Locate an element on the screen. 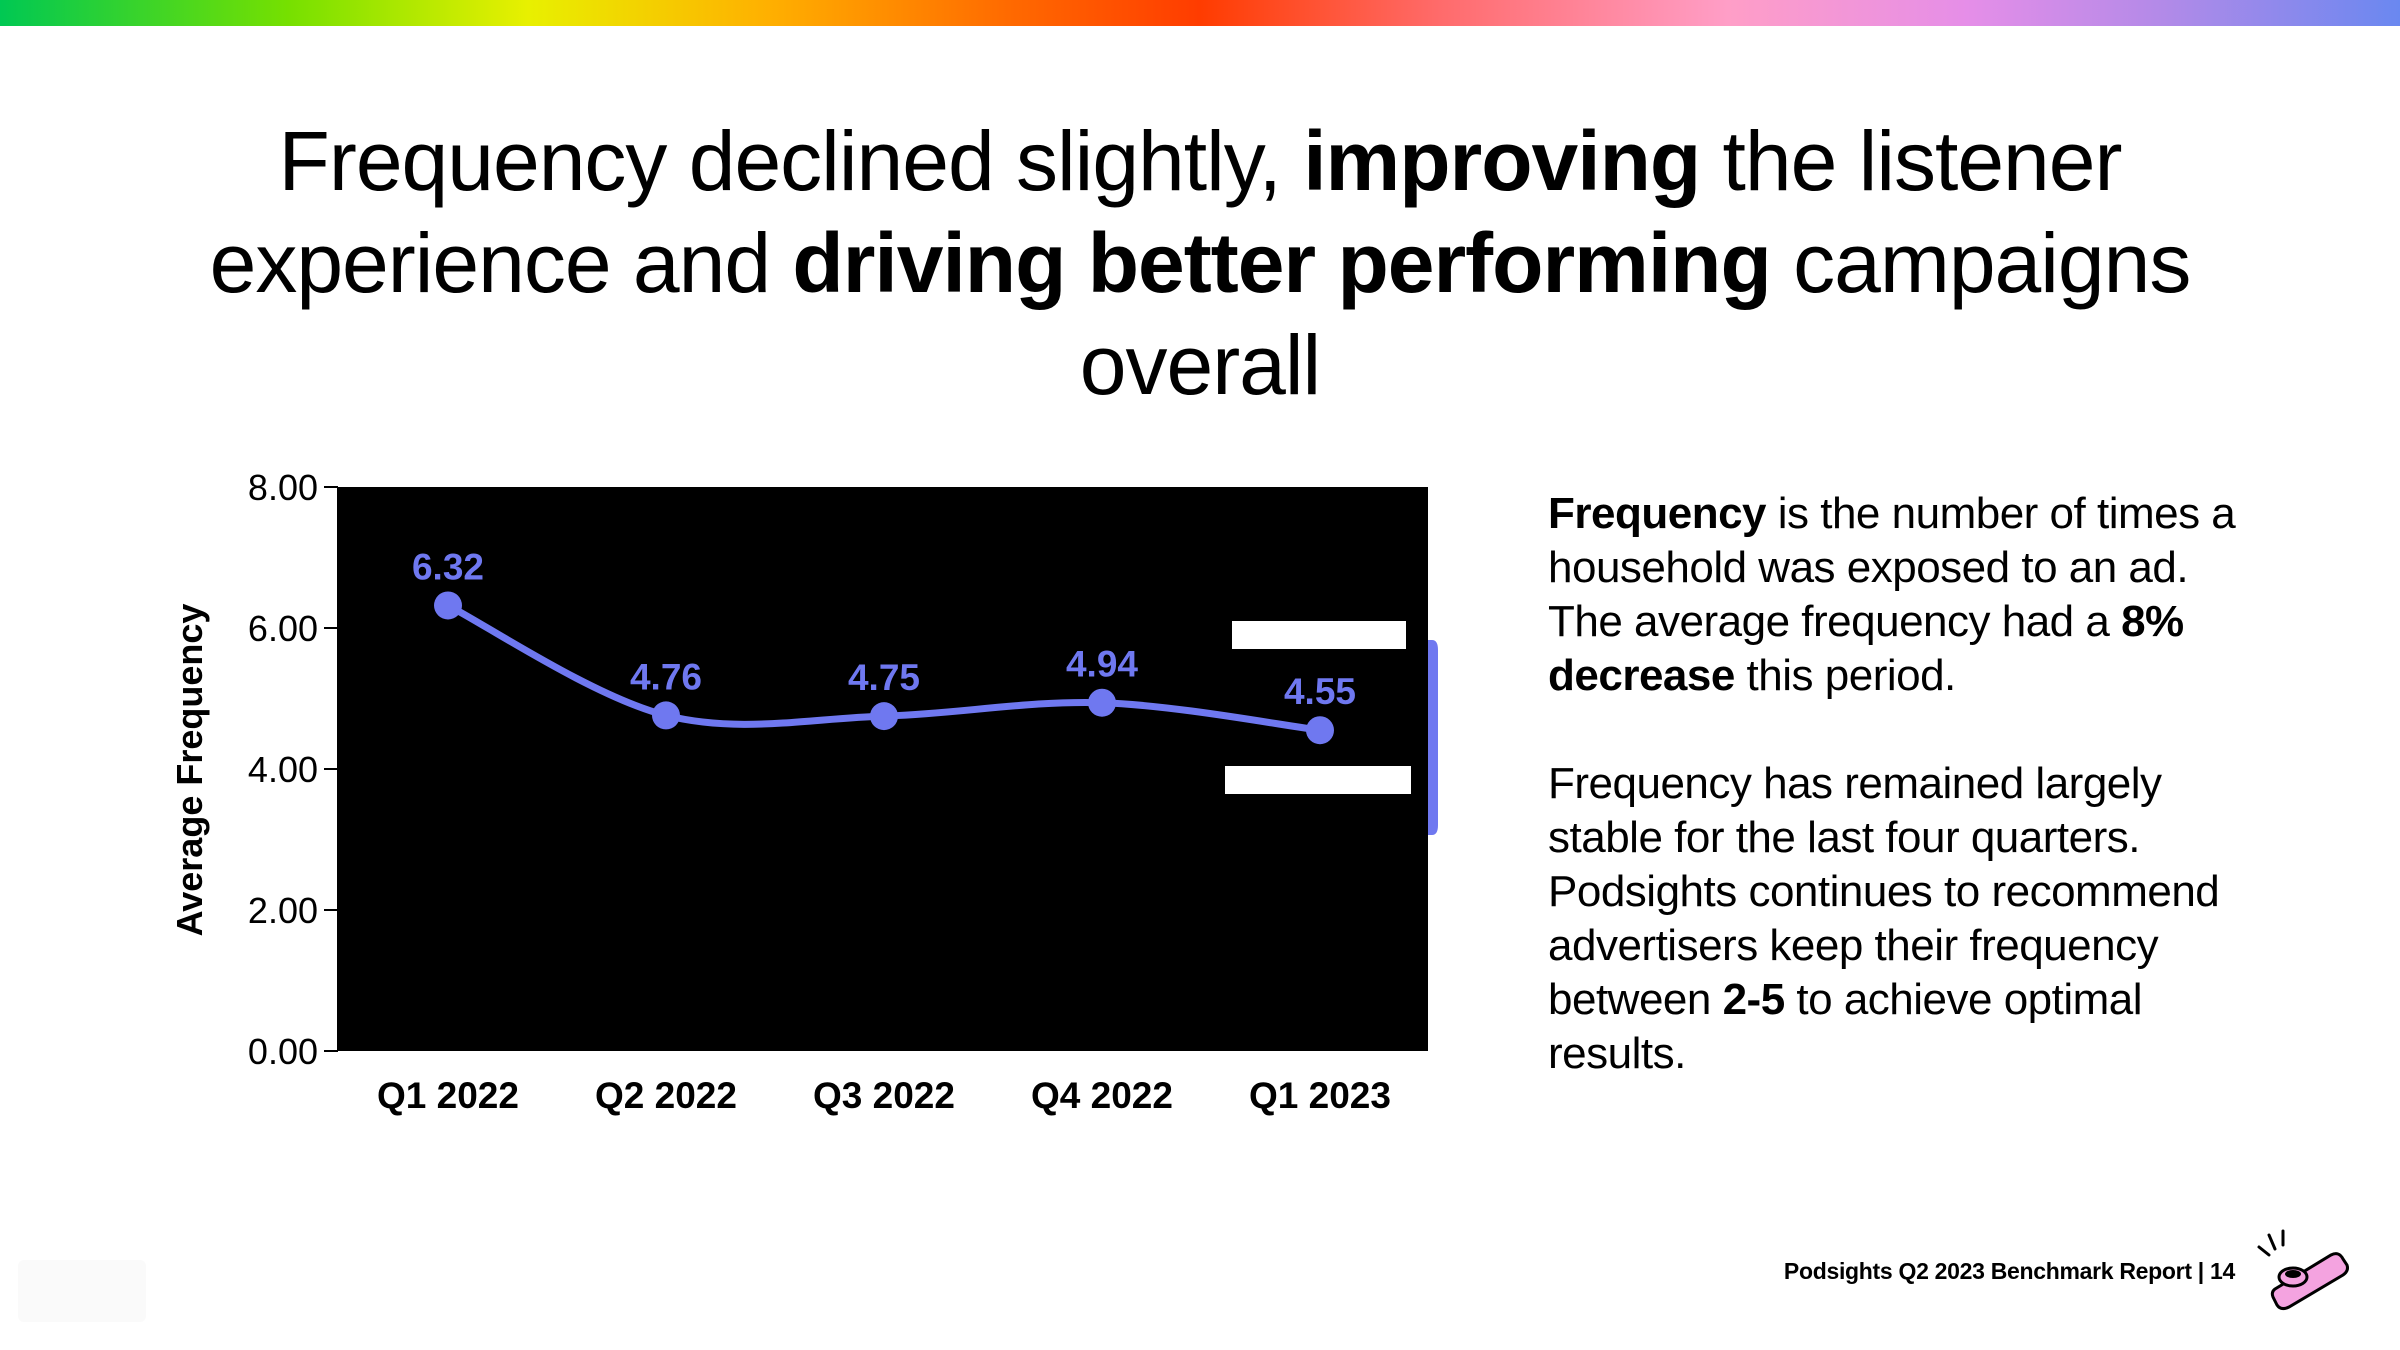 The height and width of the screenshot is (1350, 2400). white-block-top is located at coordinates (1319, 635).